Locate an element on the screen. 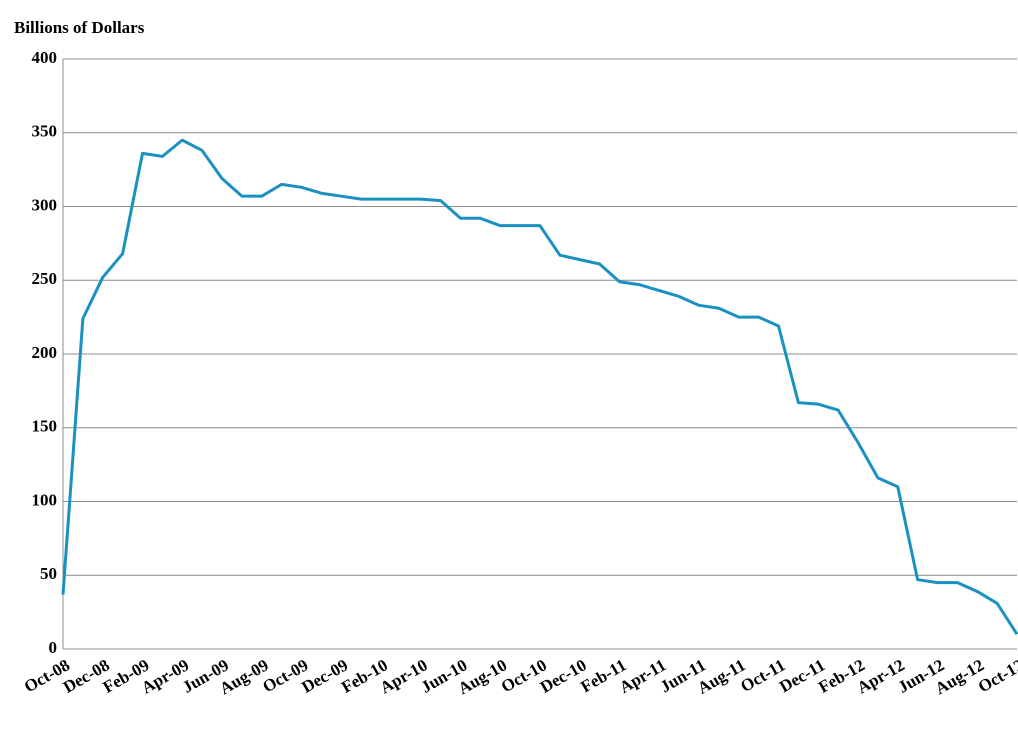 The width and height of the screenshot is (1018, 753). y-tick-label: 350 is located at coordinates (45, 131).